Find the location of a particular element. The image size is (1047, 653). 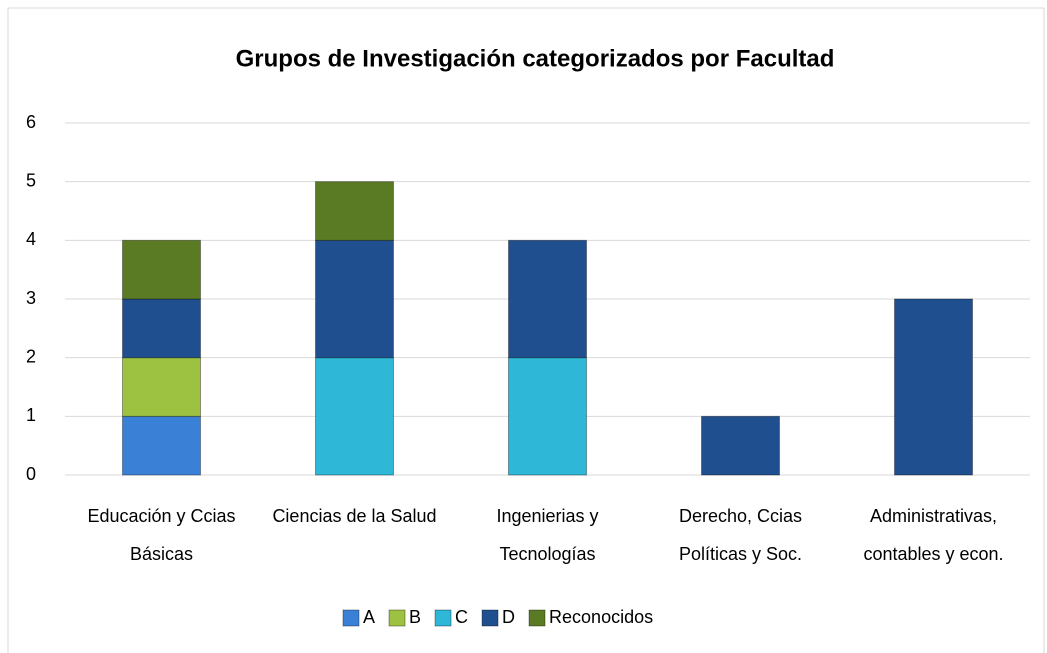

y-tick-label: 4 is located at coordinates (31, 239).